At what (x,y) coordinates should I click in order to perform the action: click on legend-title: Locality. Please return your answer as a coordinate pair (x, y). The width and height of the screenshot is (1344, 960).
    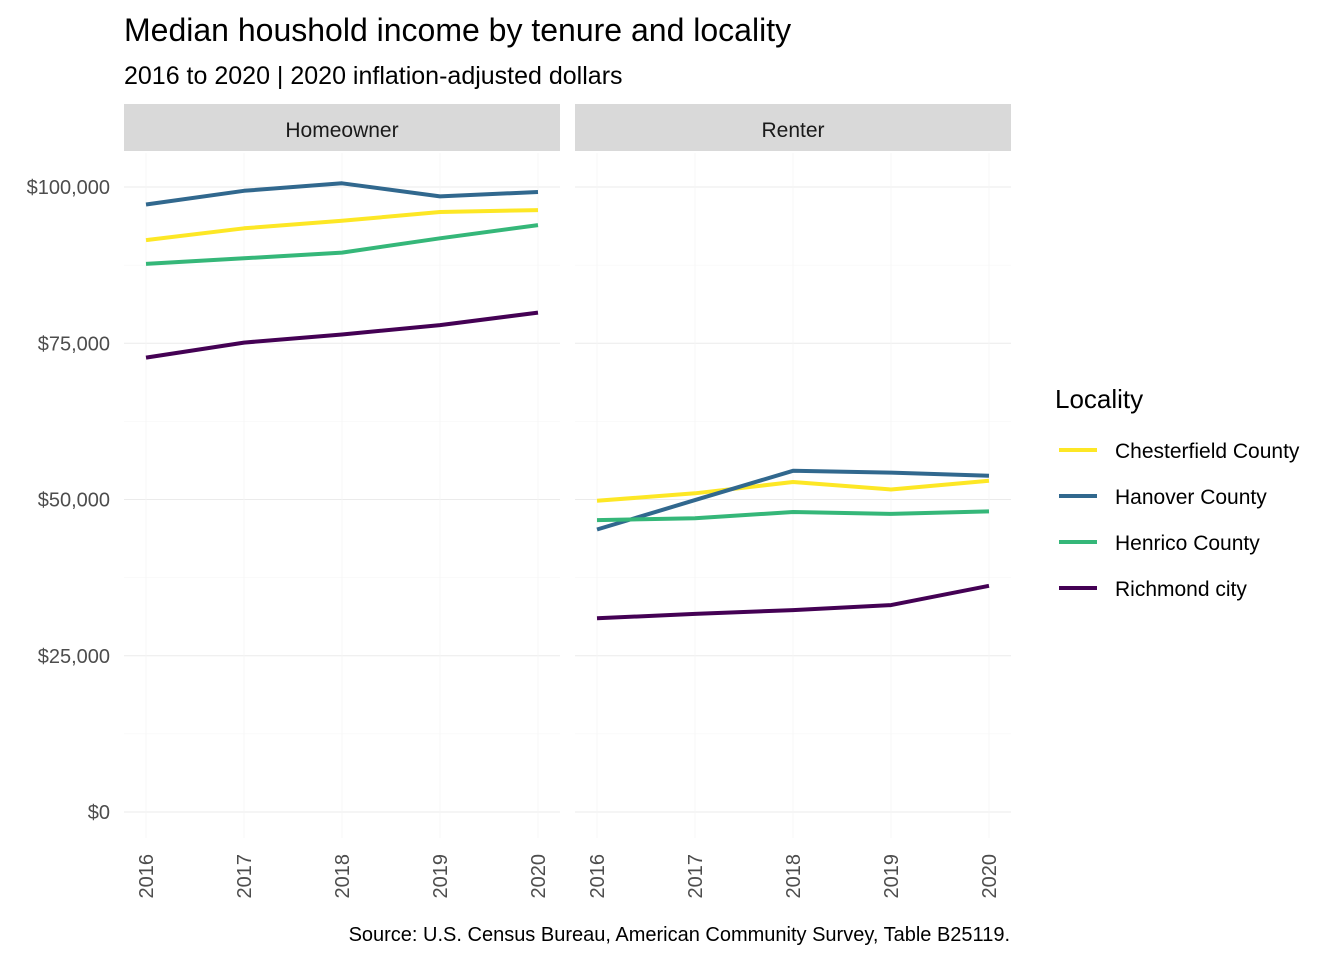
    Looking at the image, I should click on (1099, 399).